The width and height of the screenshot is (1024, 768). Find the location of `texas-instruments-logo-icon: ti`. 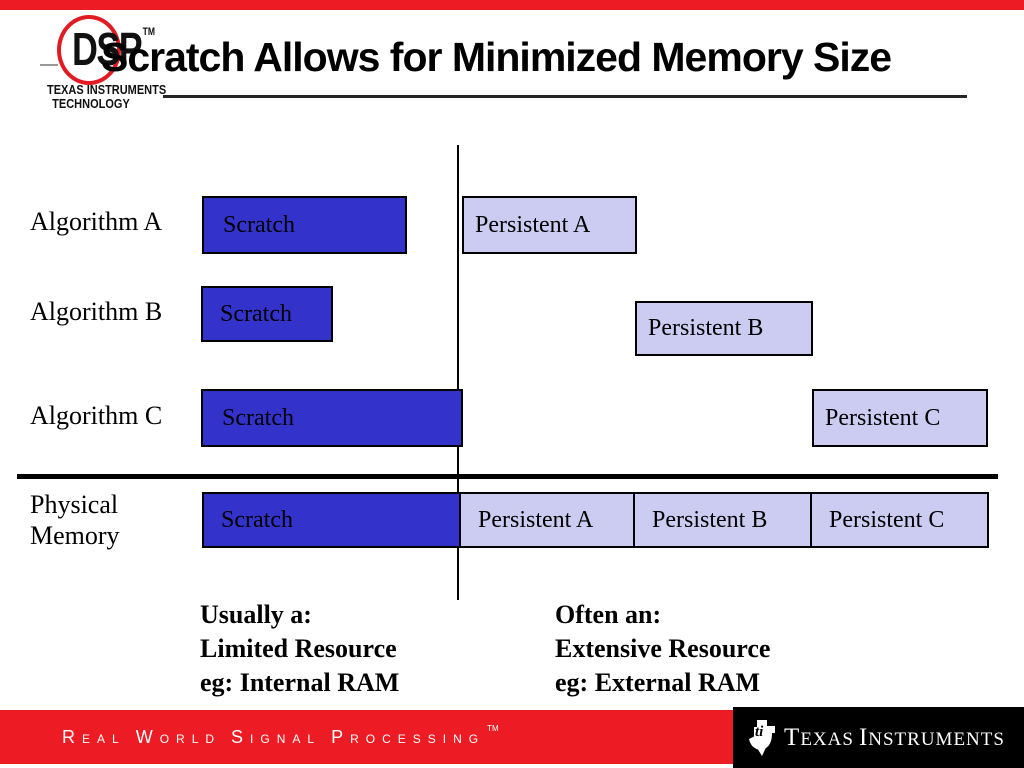

texas-instruments-logo-icon: ti is located at coordinates (762, 737).